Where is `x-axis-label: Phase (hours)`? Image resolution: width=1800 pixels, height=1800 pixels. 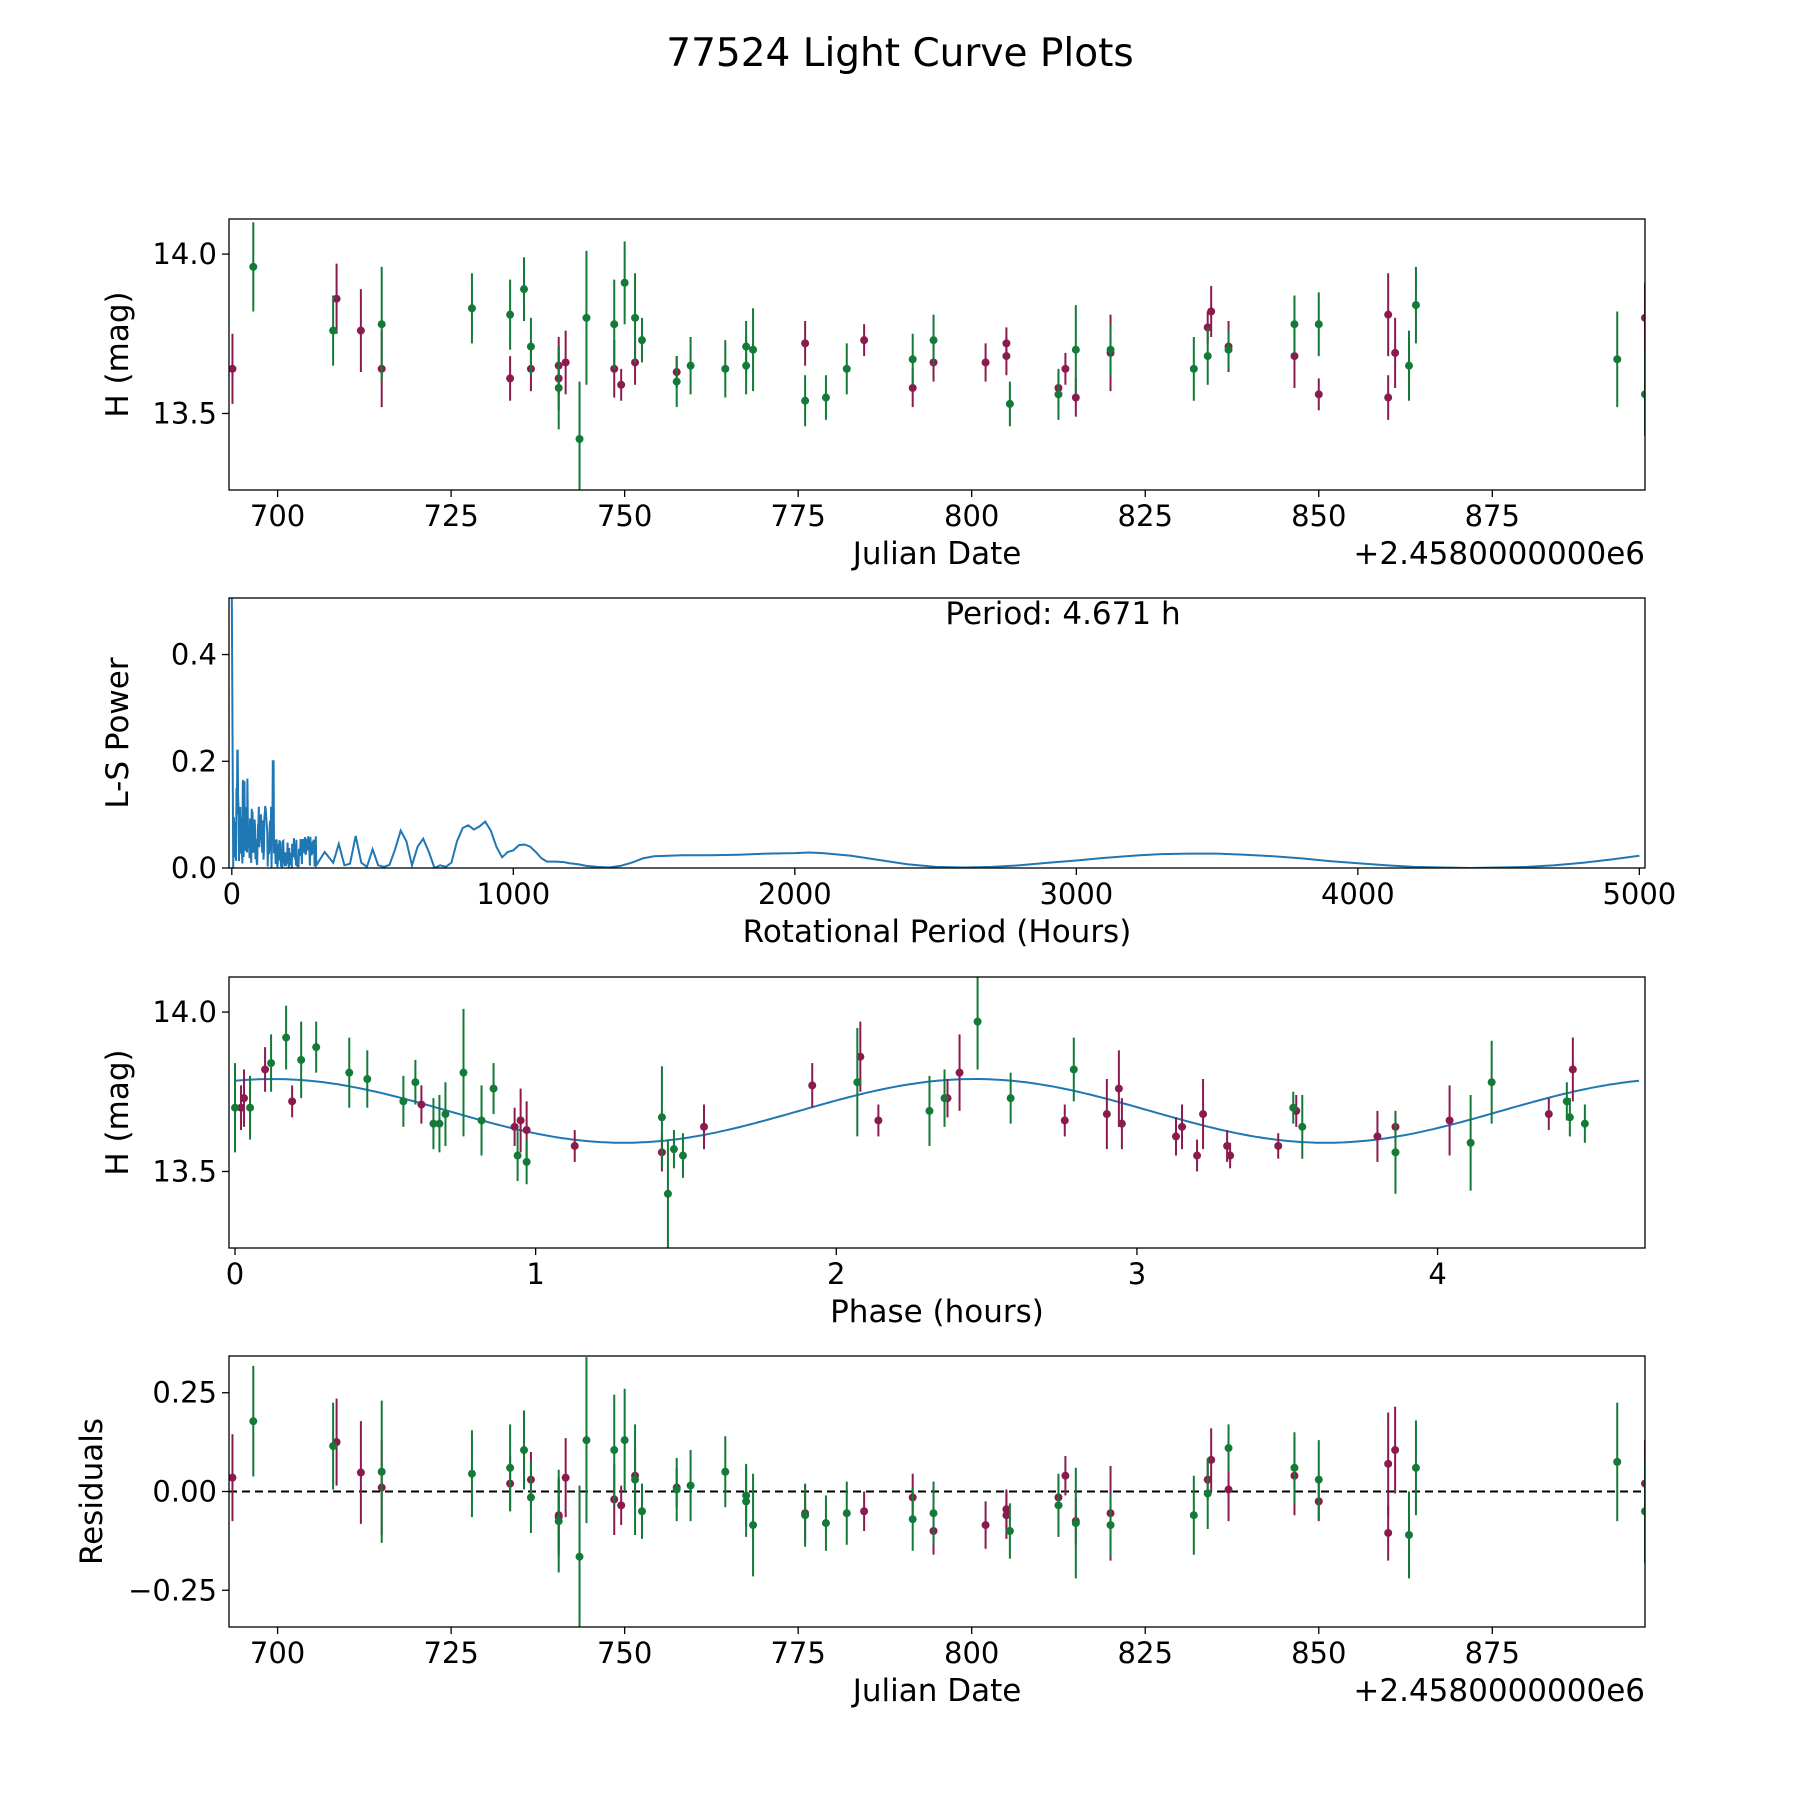
x-axis-label: Phase (hours) is located at coordinates (937, 1312).